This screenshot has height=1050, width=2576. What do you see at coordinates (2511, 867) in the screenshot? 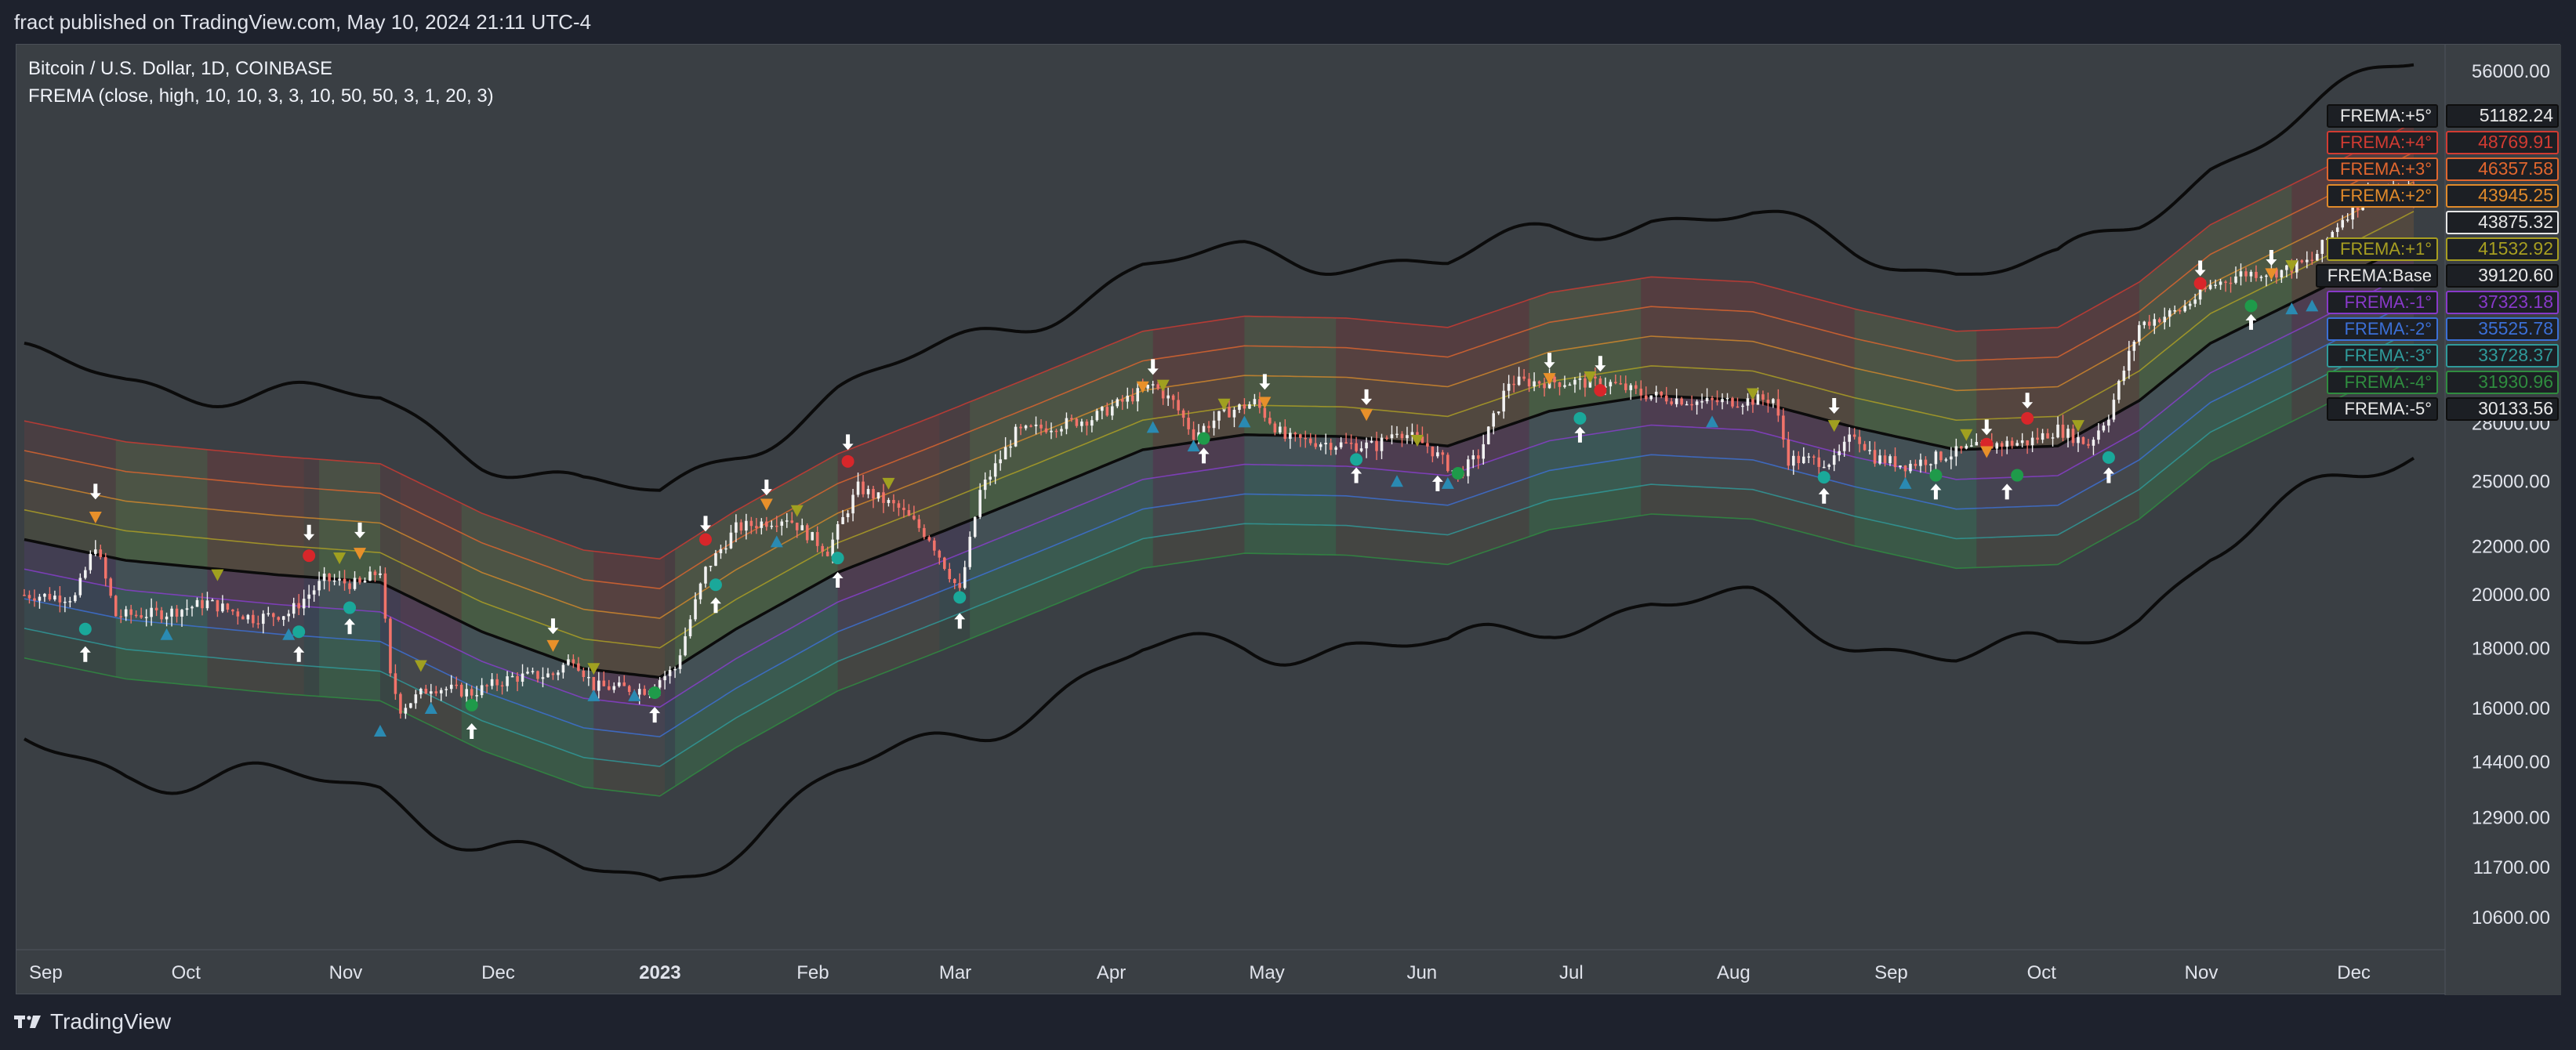
I see `price-tick-label: 11700.00` at bounding box center [2511, 867].